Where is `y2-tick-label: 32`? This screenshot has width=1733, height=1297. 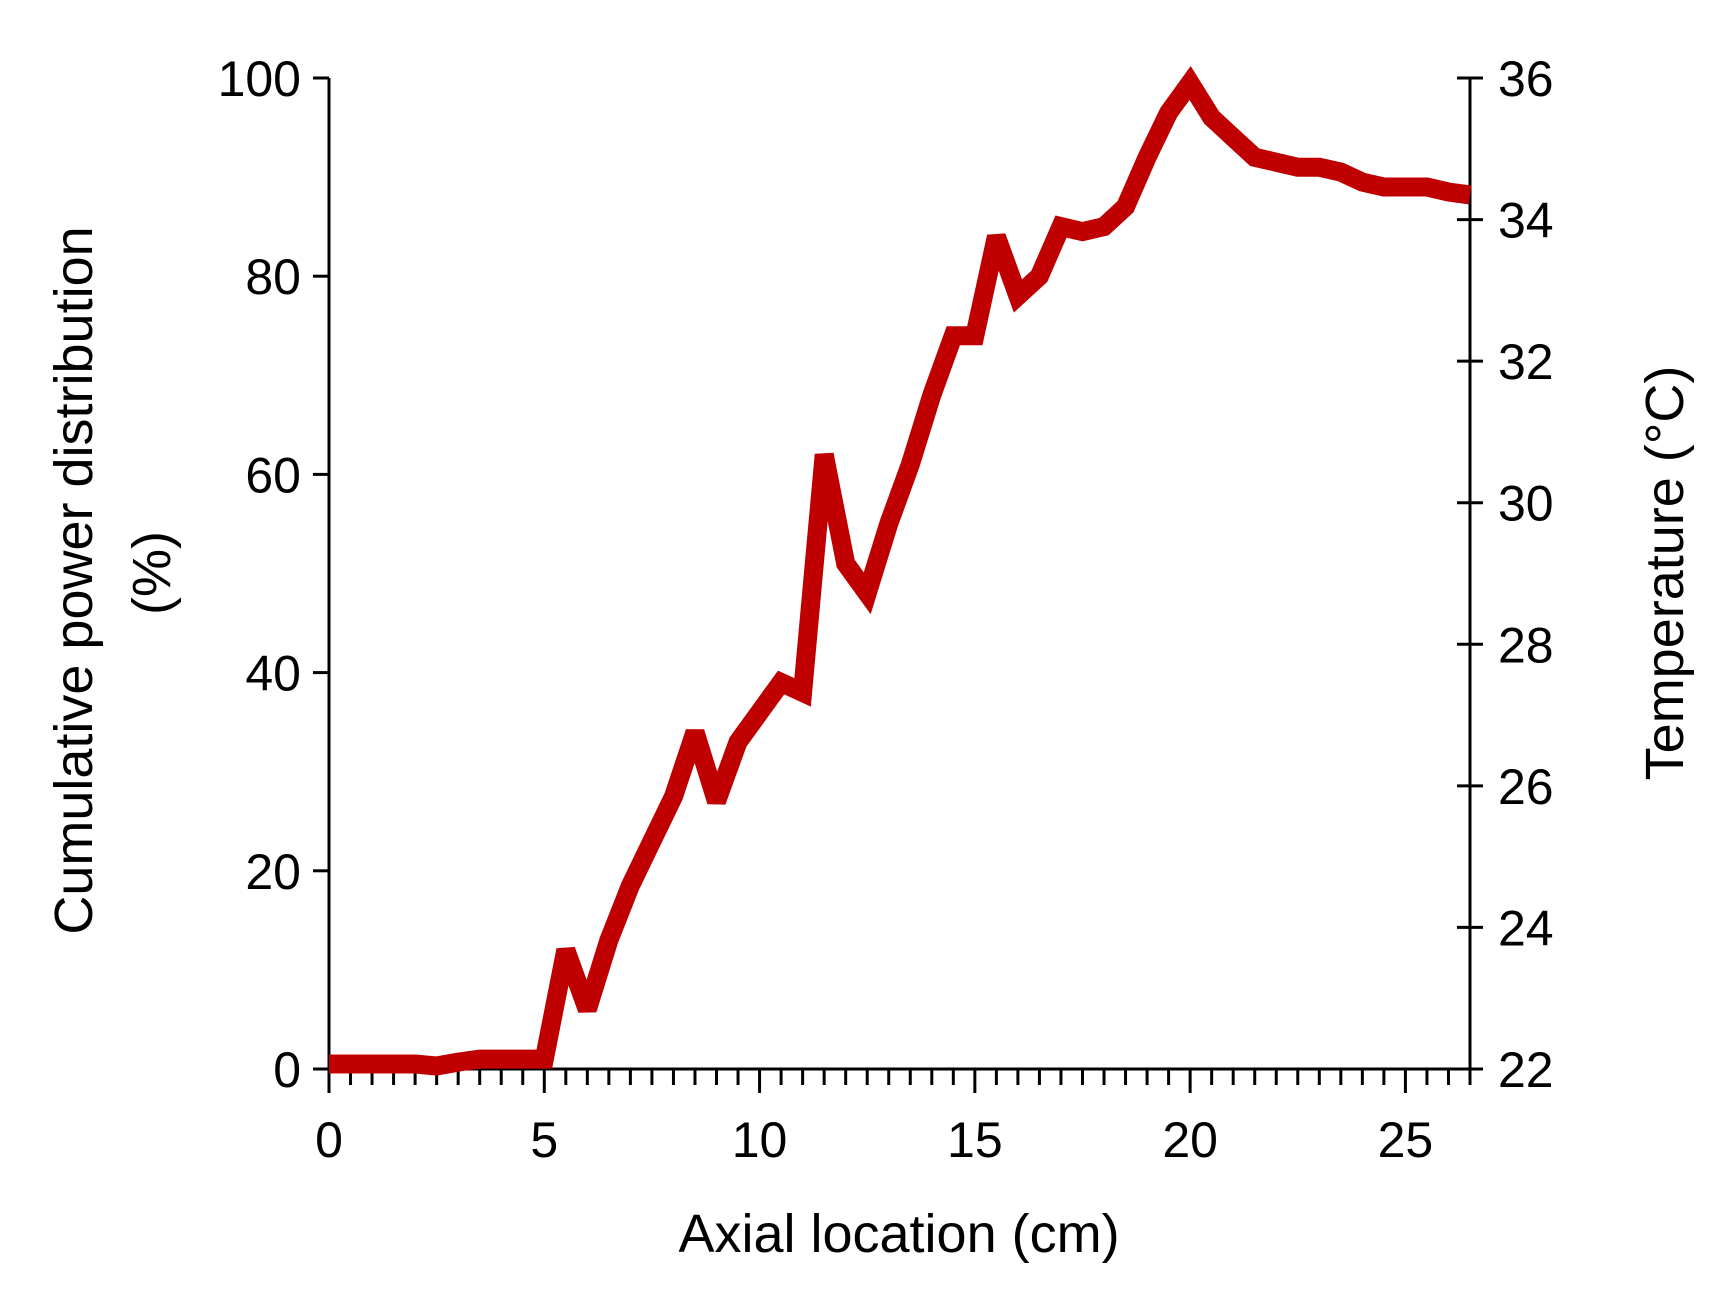
y2-tick-label: 32 is located at coordinates (1526, 362).